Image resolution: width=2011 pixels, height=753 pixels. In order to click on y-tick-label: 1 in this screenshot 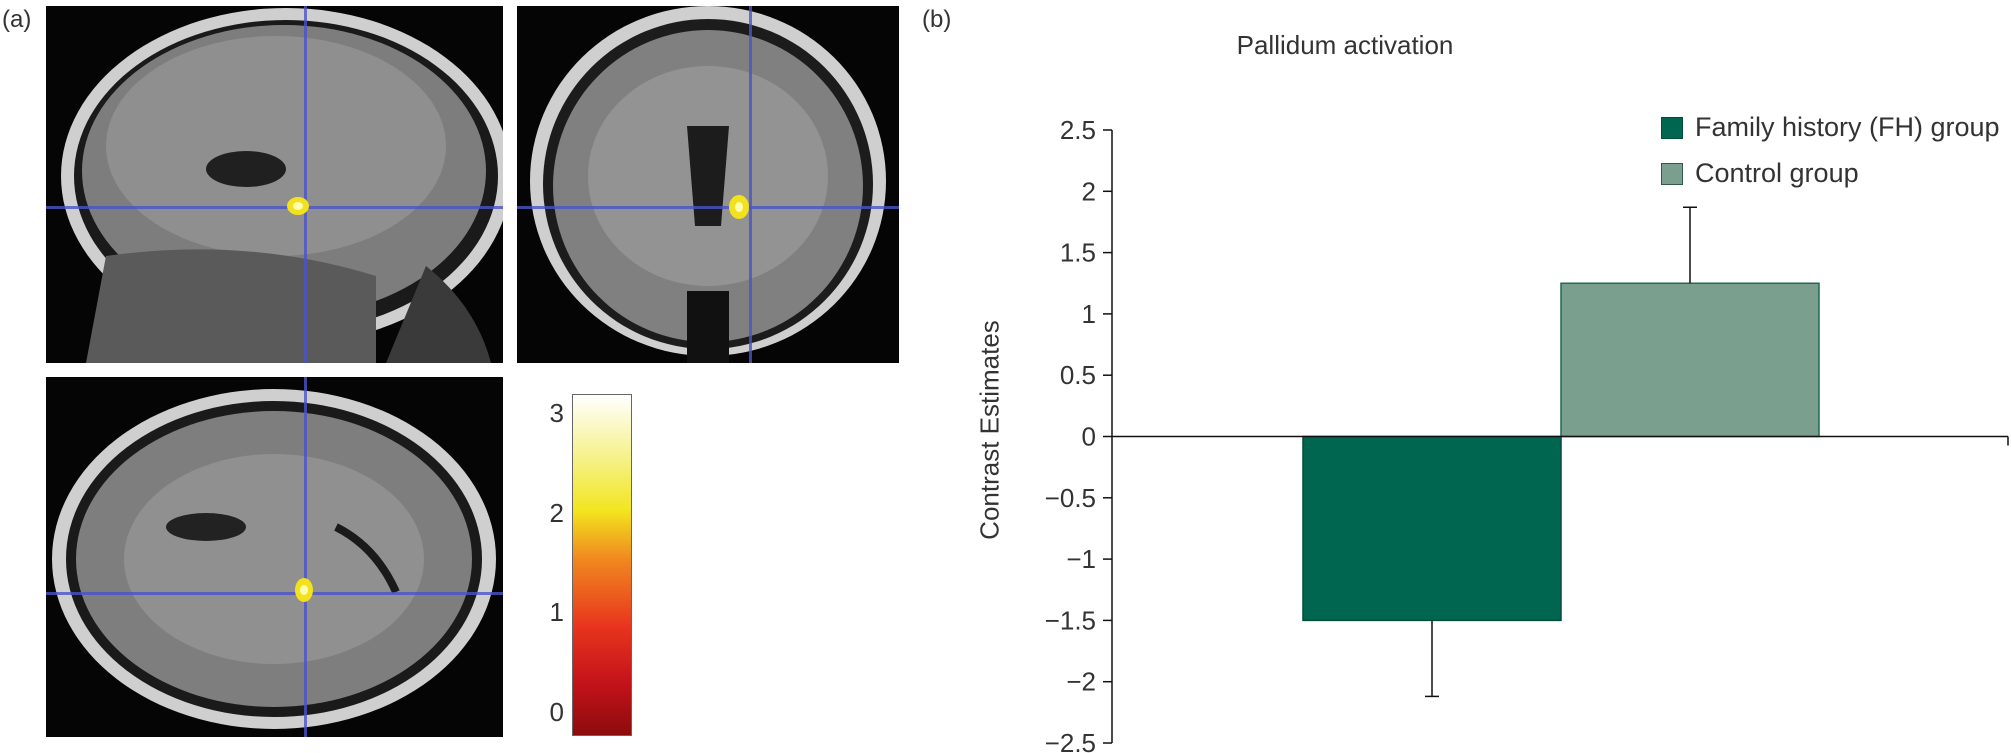, I will do `click(1089, 314)`.